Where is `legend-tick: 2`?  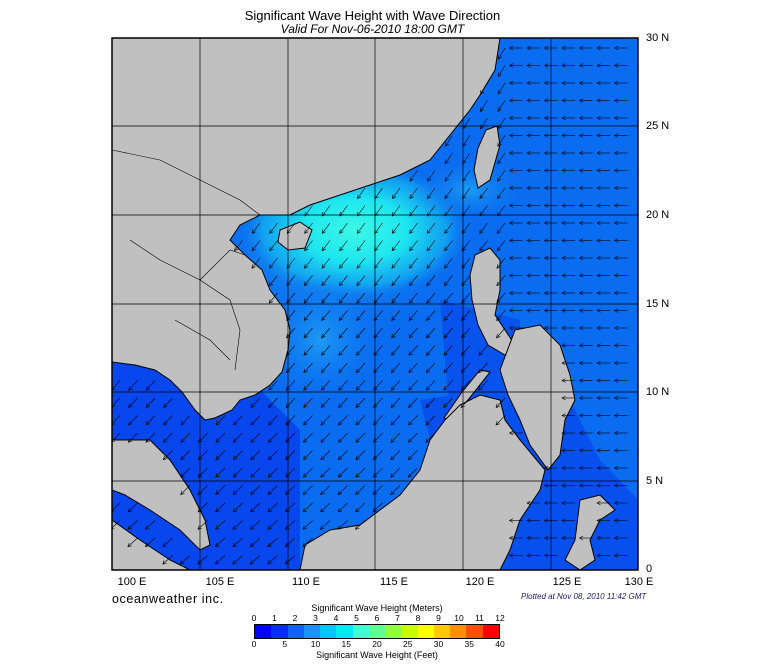 legend-tick: 2 is located at coordinates (295, 618).